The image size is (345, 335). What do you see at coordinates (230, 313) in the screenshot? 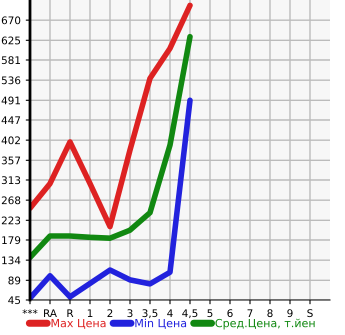
I see `x-tick-label: 6` at bounding box center [230, 313].